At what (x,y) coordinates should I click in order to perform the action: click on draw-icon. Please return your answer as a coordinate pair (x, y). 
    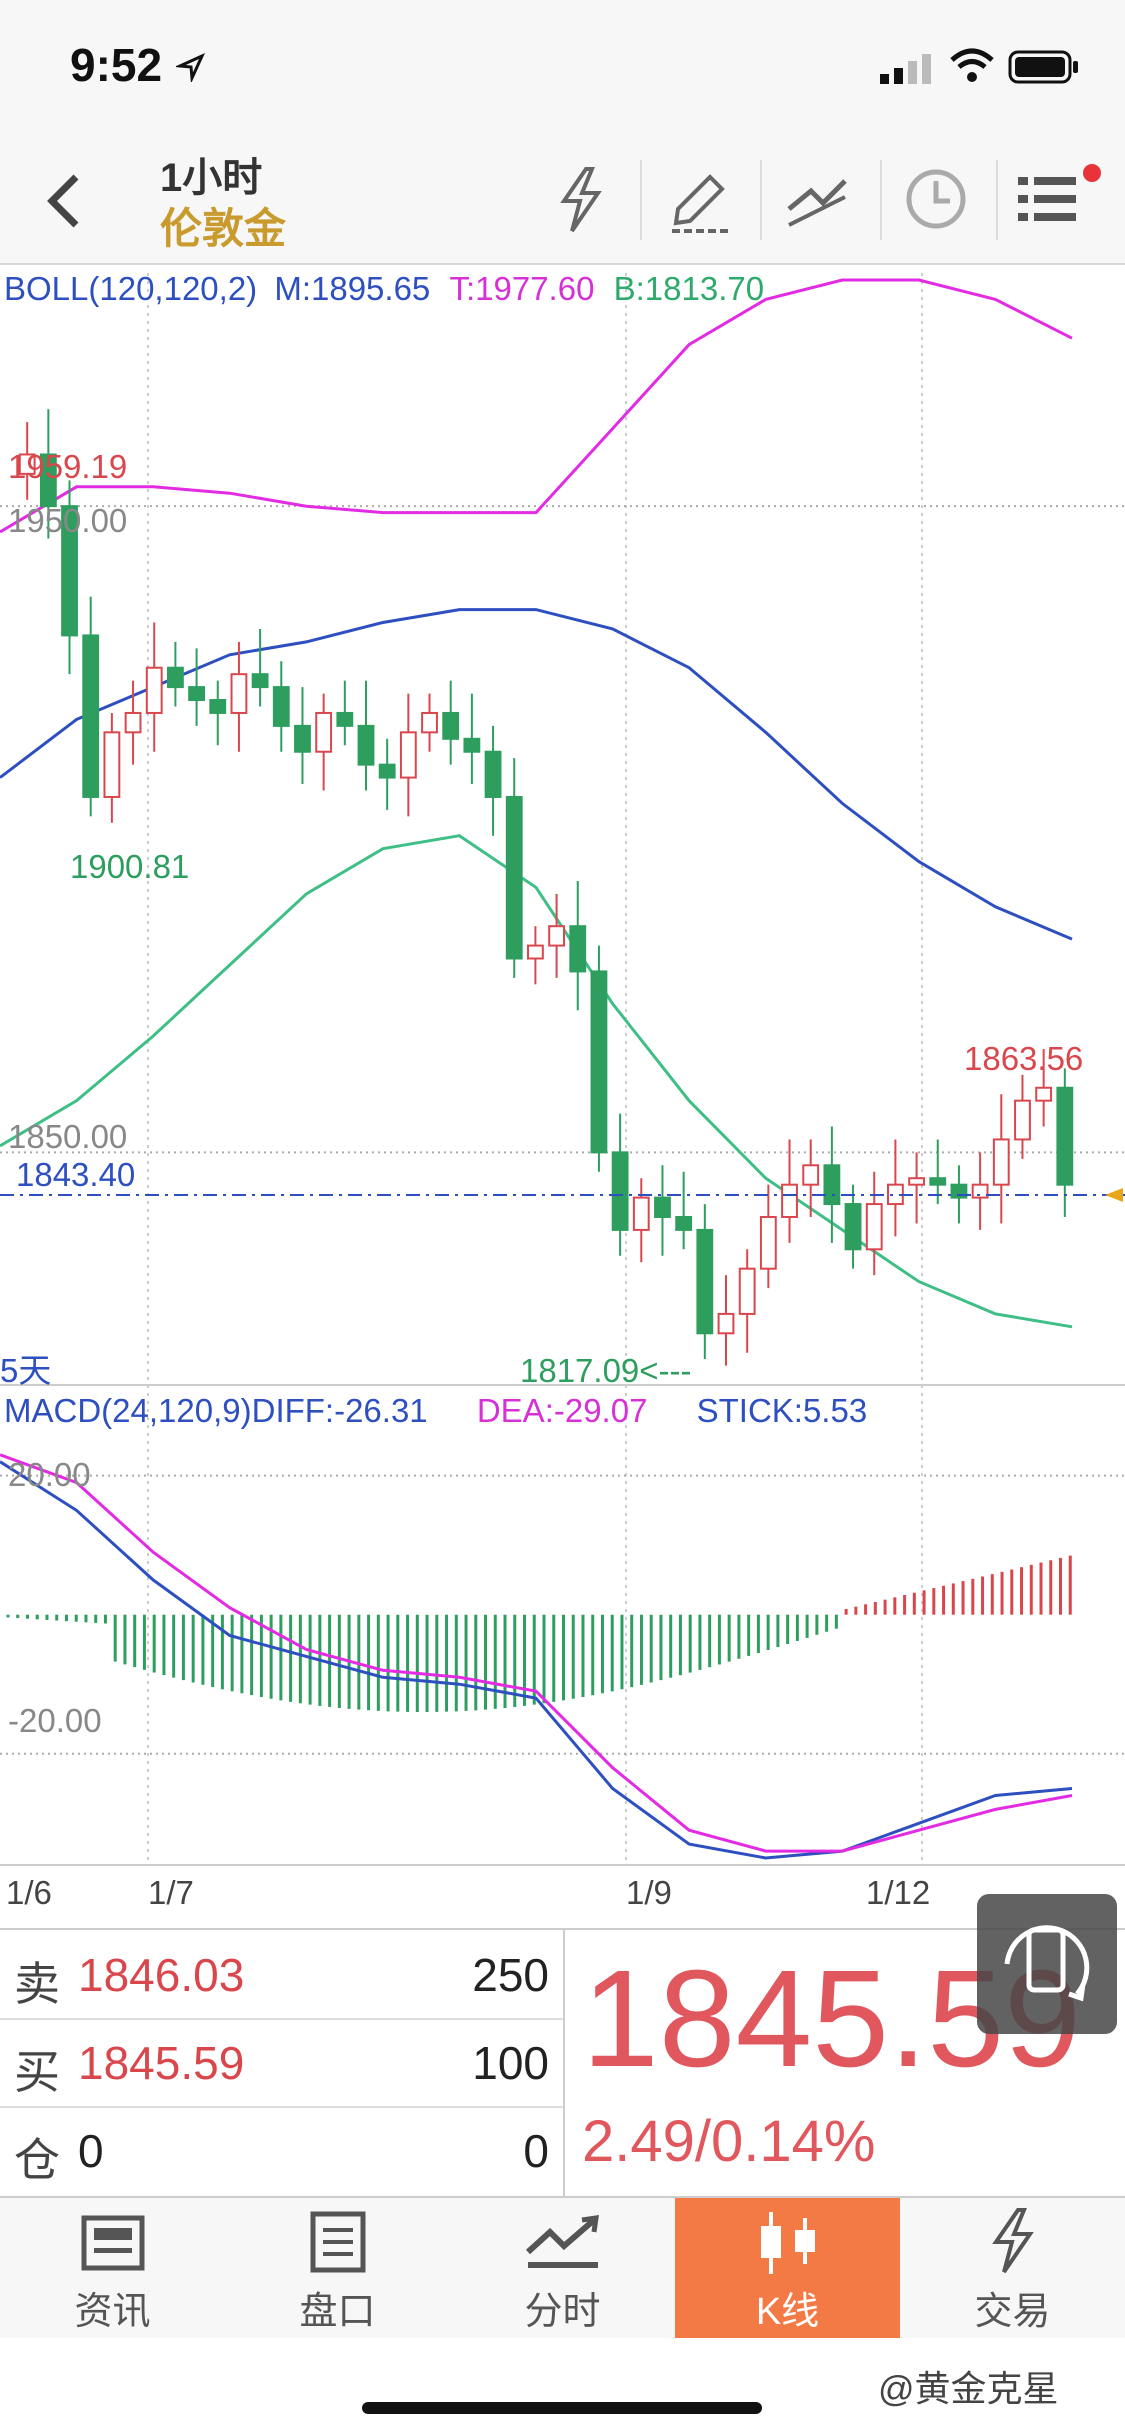
    Looking at the image, I should click on (701, 200).